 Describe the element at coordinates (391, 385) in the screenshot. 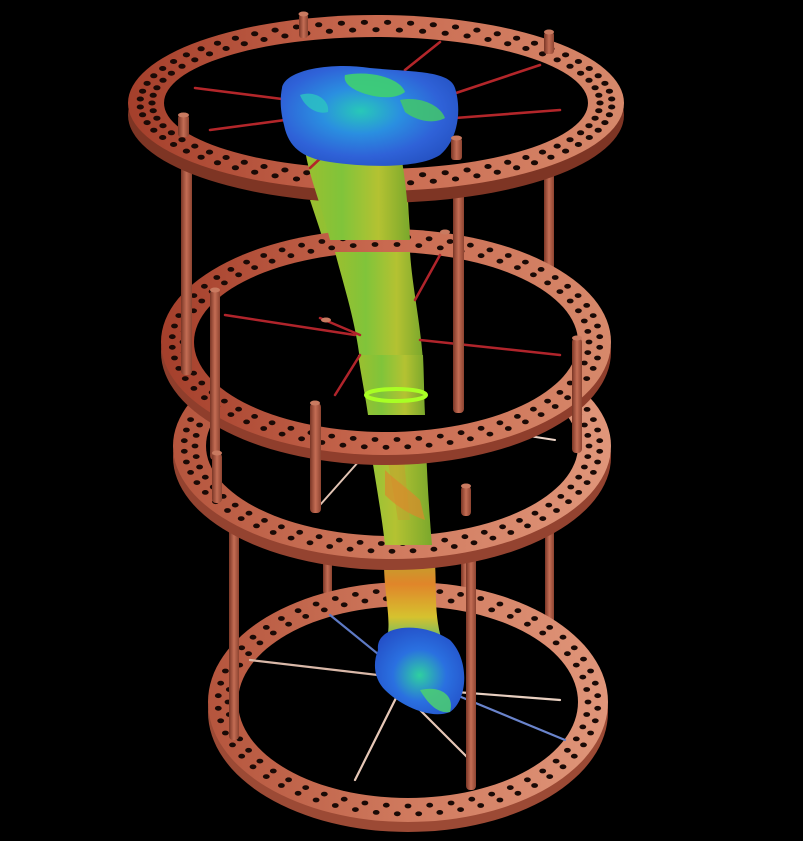

I see `bone-shaft-segment` at that location.